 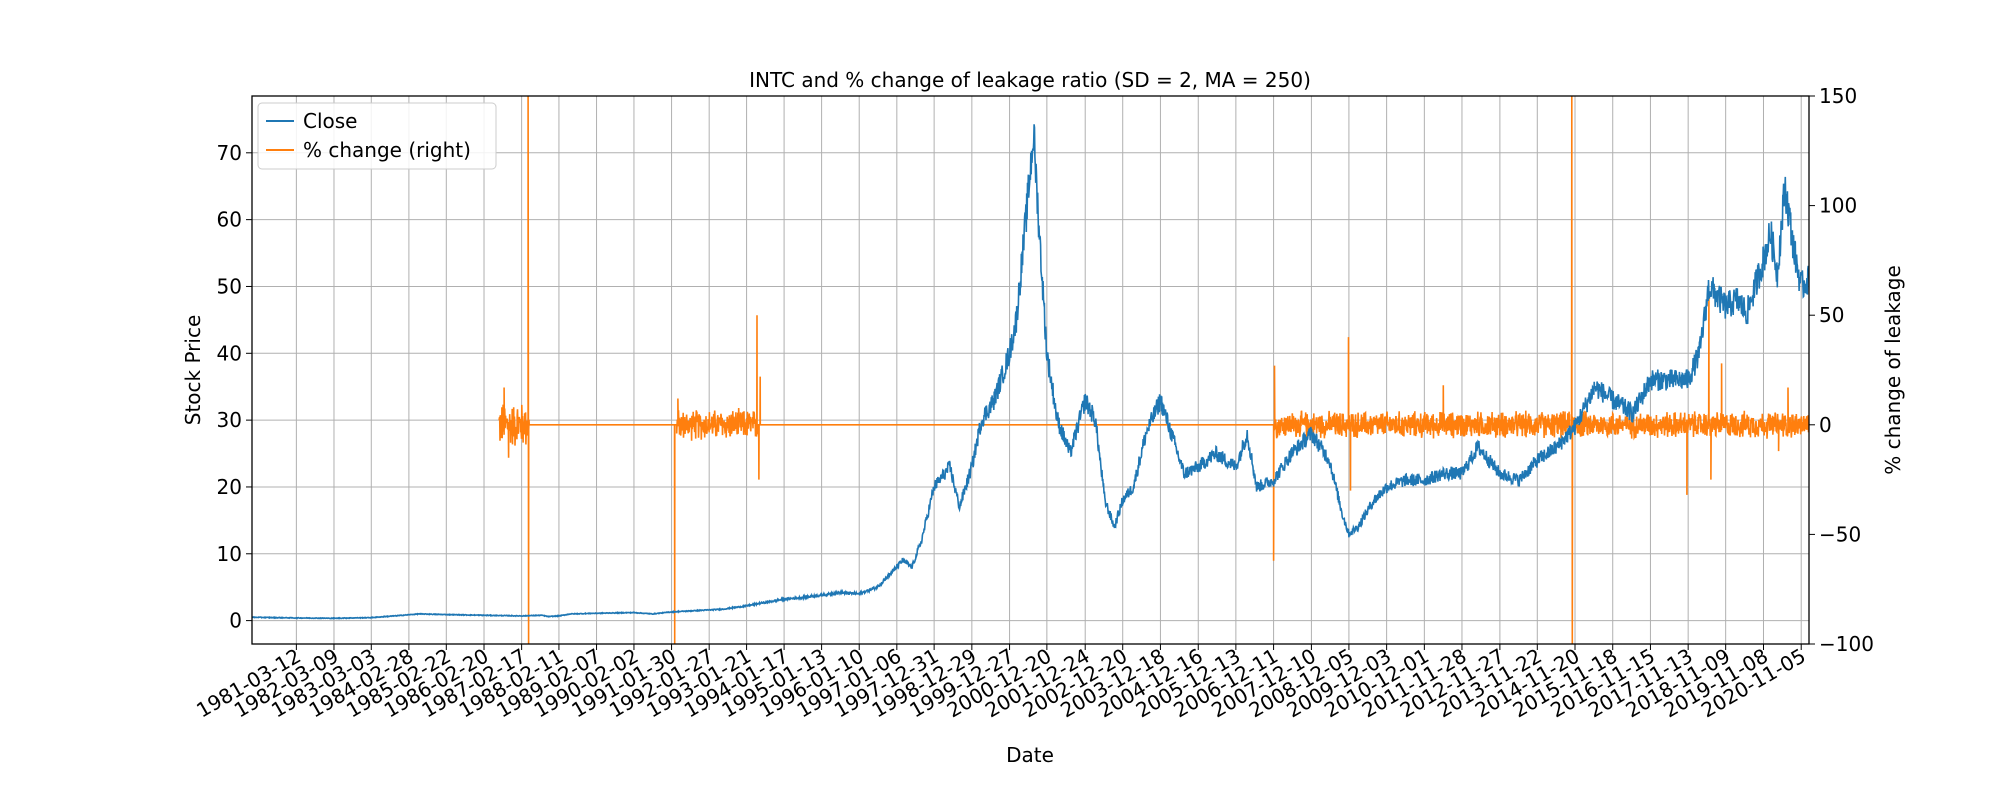 What do you see at coordinates (1841, 370) in the screenshot?
I see `right-axis: −100 −50 0 50 100 150` at bounding box center [1841, 370].